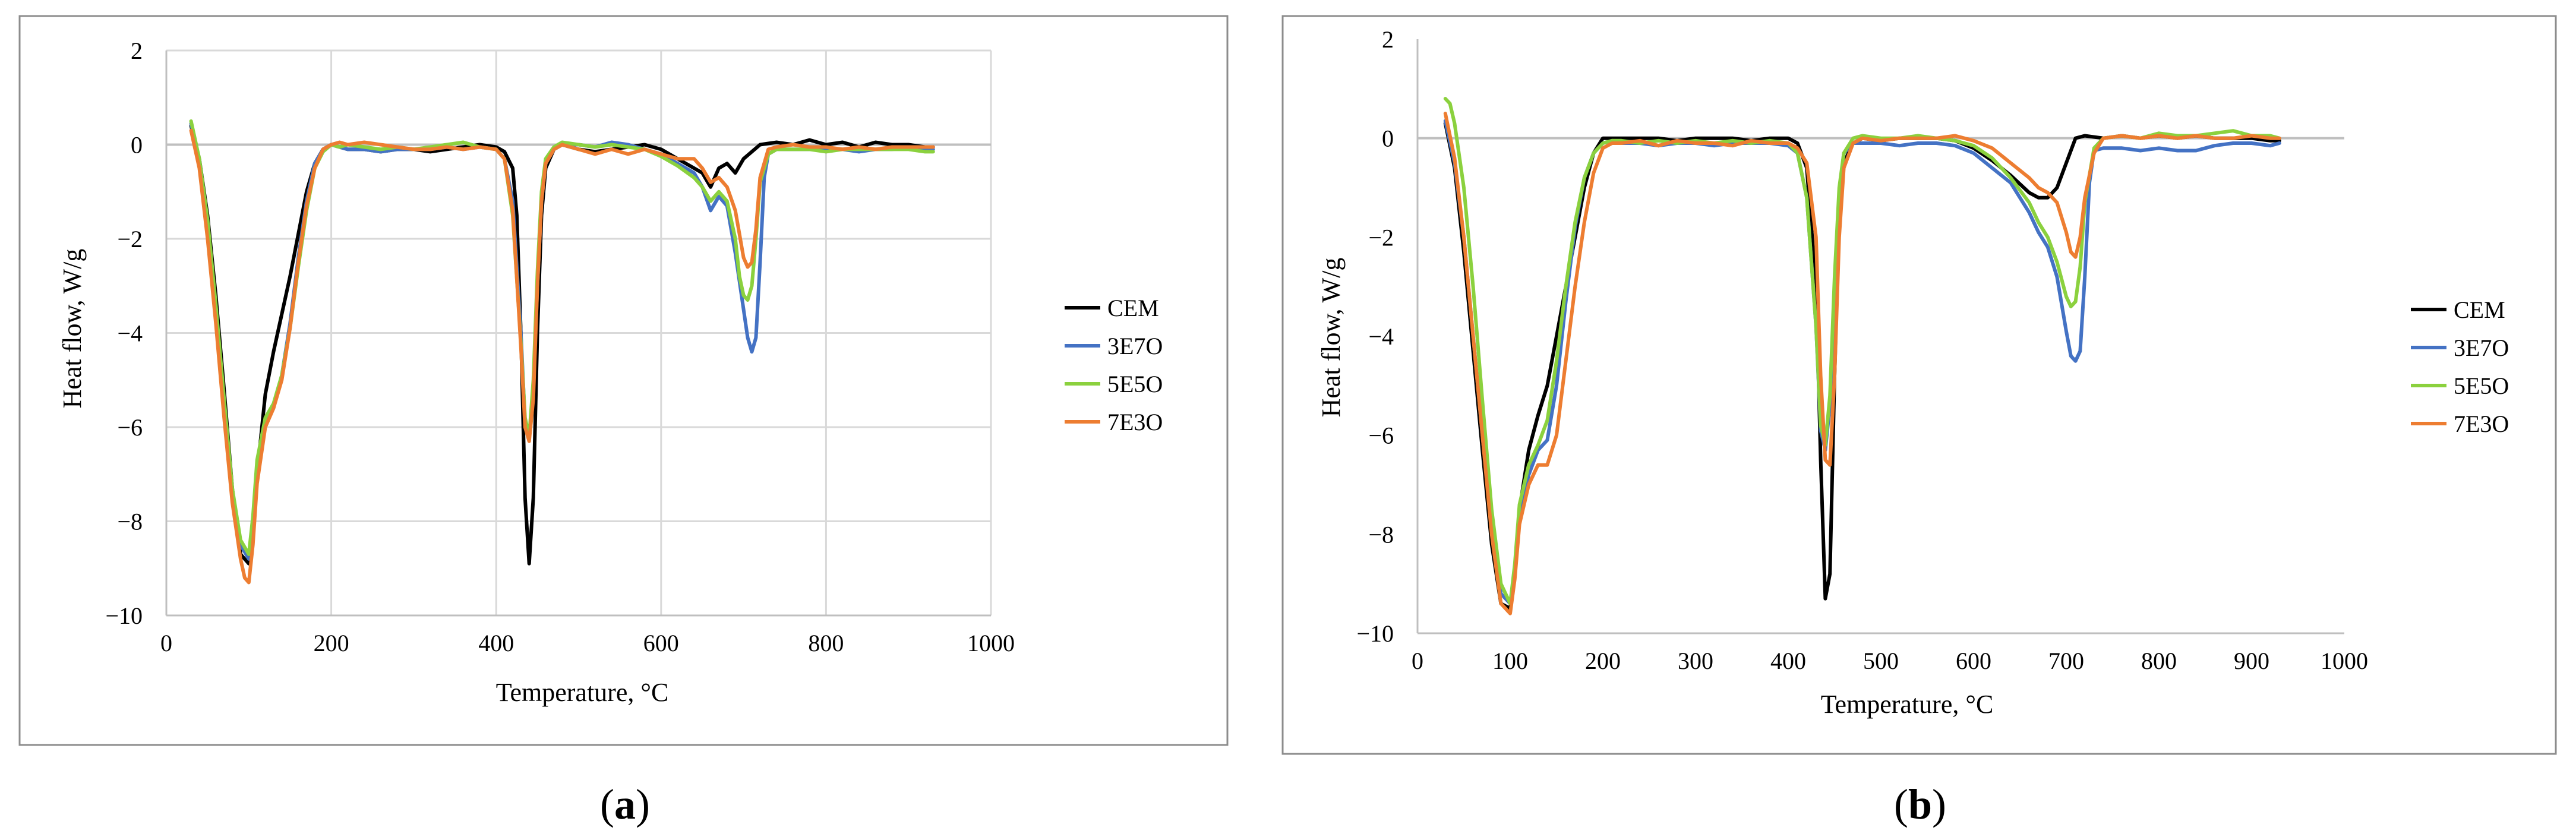 The height and width of the screenshot is (840, 2576). I want to click on x-tick-label-a: 0, so click(166, 643).